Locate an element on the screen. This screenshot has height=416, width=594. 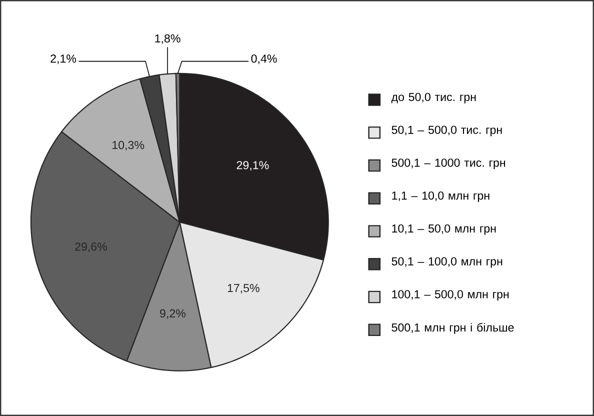
data-label: 0,4% is located at coordinates (264, 59).